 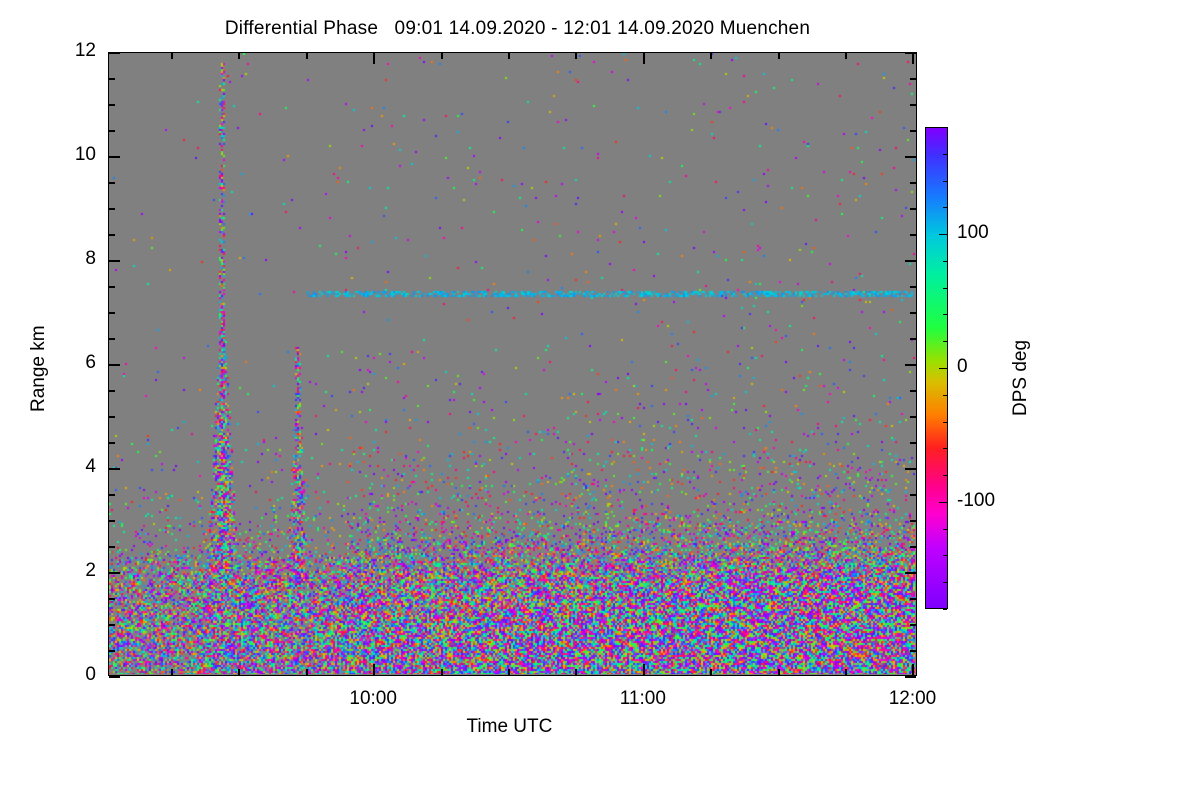 What do you see at coordinates (962, 366) in the screenshot?
I see `colorbar-tick-label: 0` at bounding box center [962, 366].